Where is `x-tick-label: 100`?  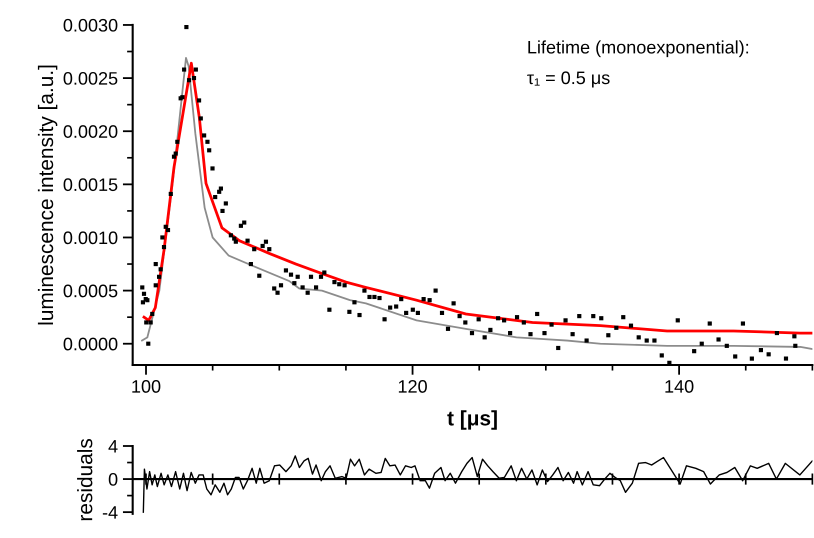 x-tick-label: 100 is located at coordinates (146, 386).